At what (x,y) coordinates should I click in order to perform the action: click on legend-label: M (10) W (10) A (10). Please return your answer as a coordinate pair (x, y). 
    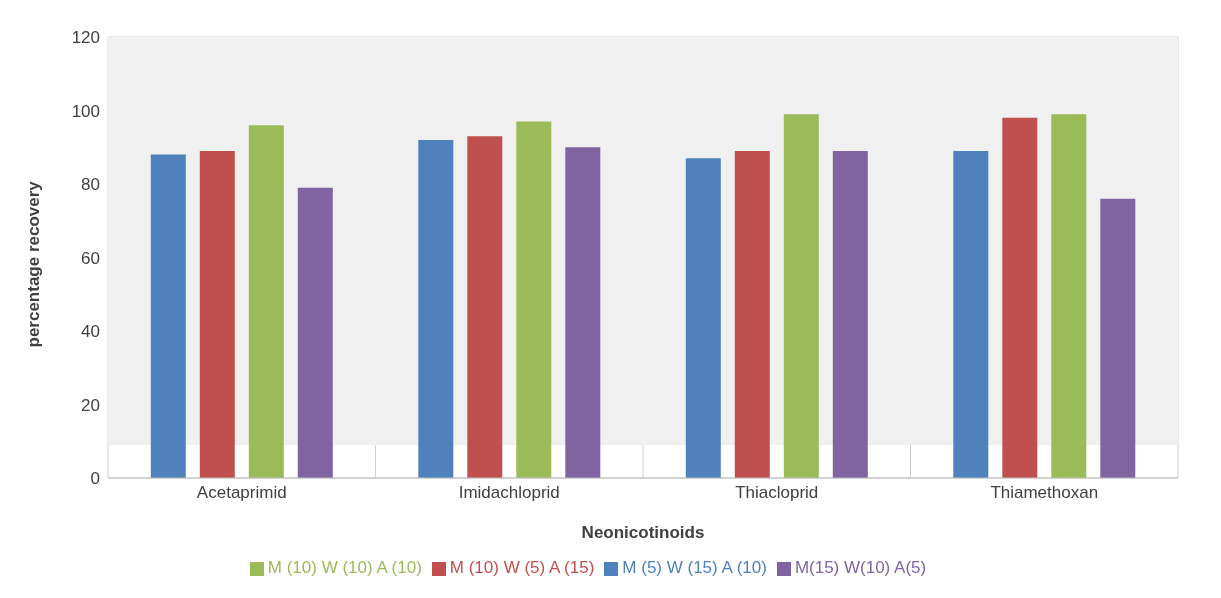
    Looking at the image, I should click on (344, 567).